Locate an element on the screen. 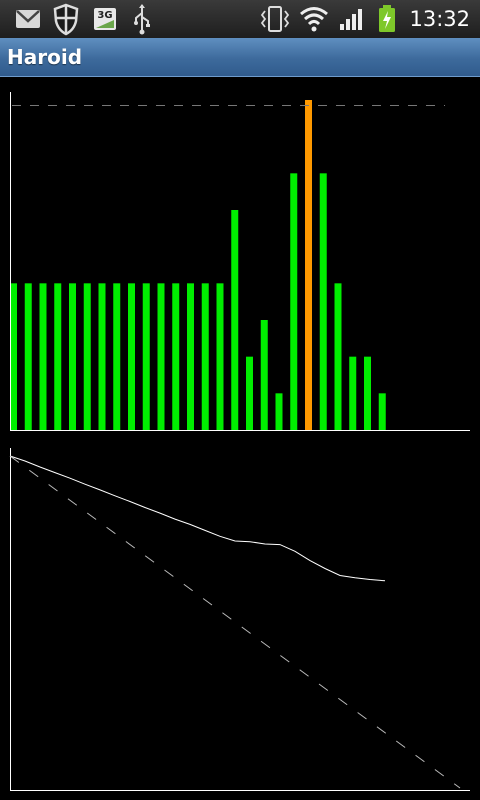 Image resolution: width=480 pixels, height=800 pixels. bar-highlighted is located at coordinates (308, 265).